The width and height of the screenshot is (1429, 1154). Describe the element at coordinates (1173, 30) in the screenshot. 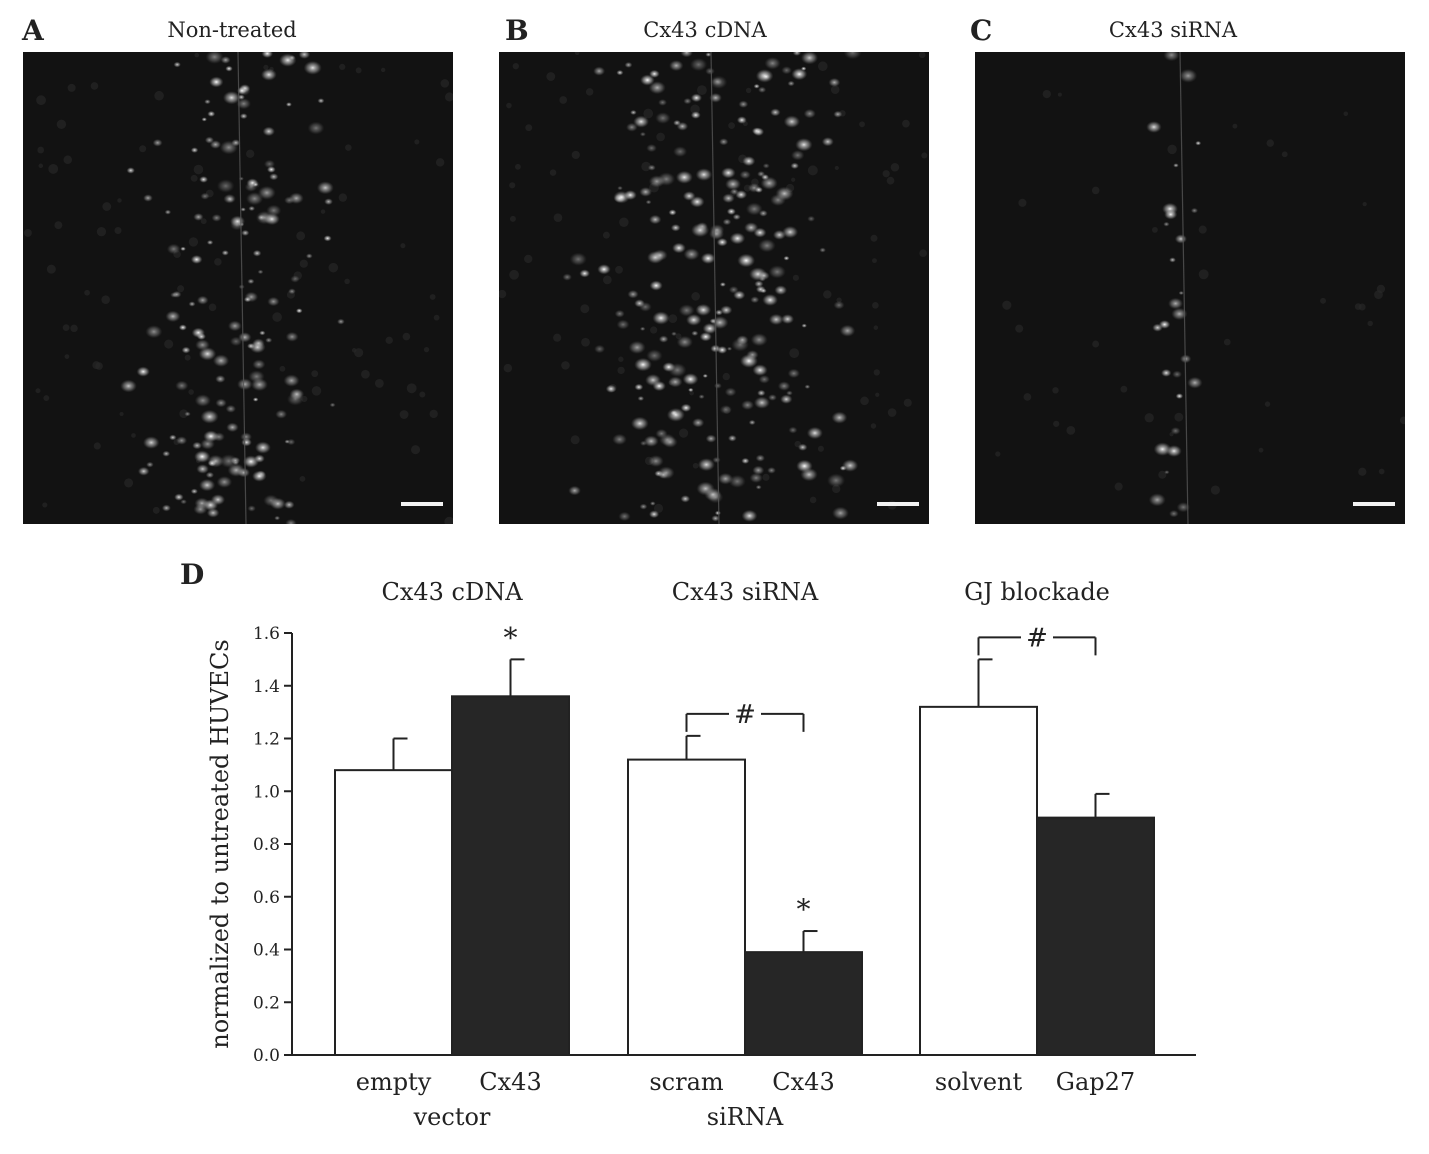

I see `panel-title-c: Cx43 siRNA` at that location.